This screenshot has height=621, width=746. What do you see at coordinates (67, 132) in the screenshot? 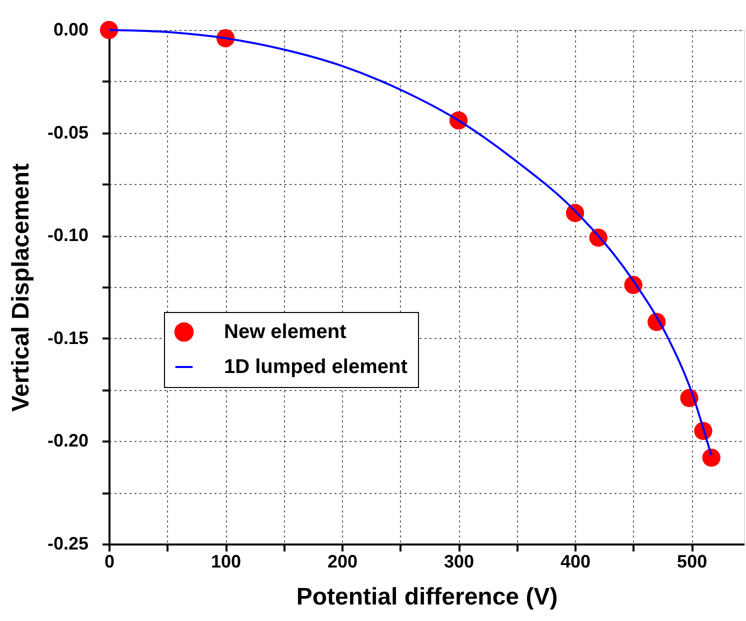
I see `y-tick-label: -0.05` at bounding box center [67, 132].